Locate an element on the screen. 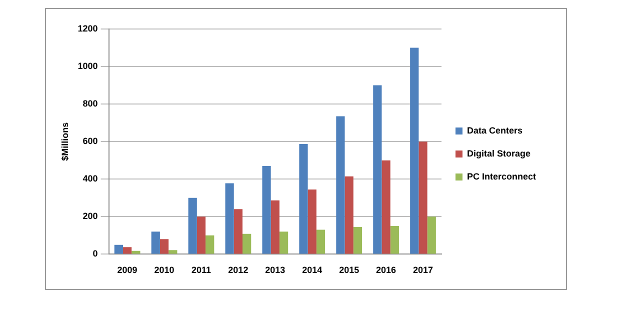 The image size is (620, 320). y-tick-label: 200 is located at coordinates (90, 216).